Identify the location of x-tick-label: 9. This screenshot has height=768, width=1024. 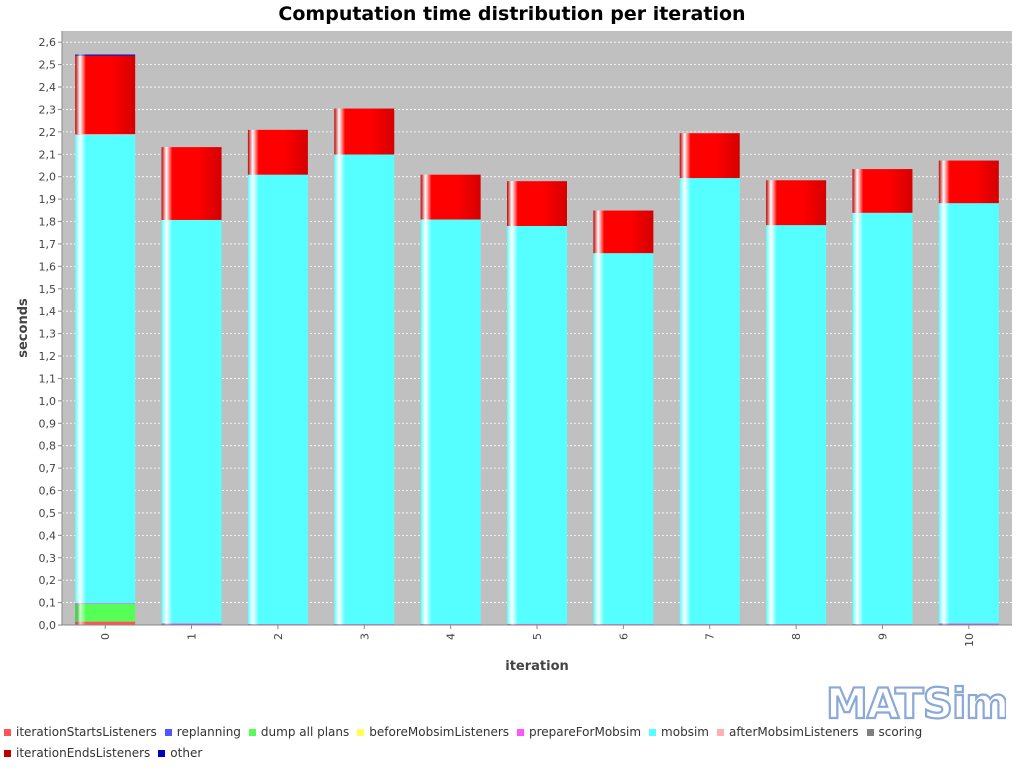
(882, 636).